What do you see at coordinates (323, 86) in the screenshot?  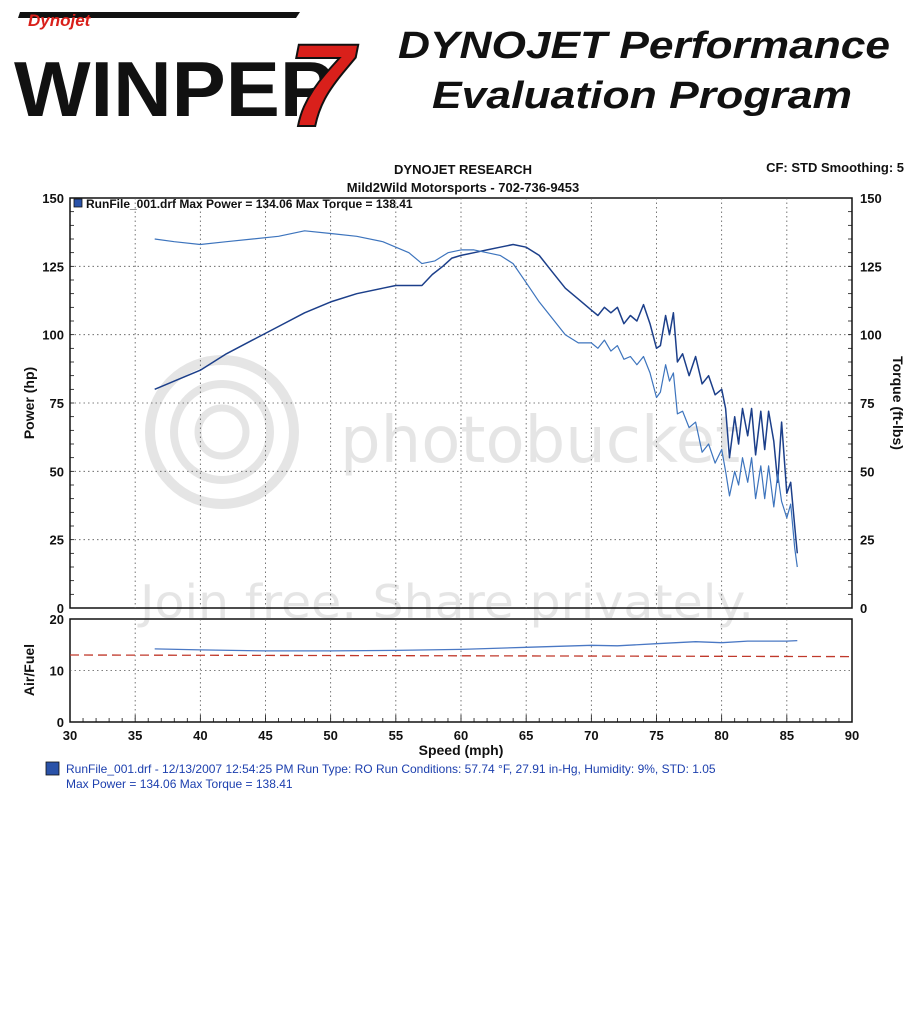 I see `logo-version: 7` at bounding box center [323, 86].